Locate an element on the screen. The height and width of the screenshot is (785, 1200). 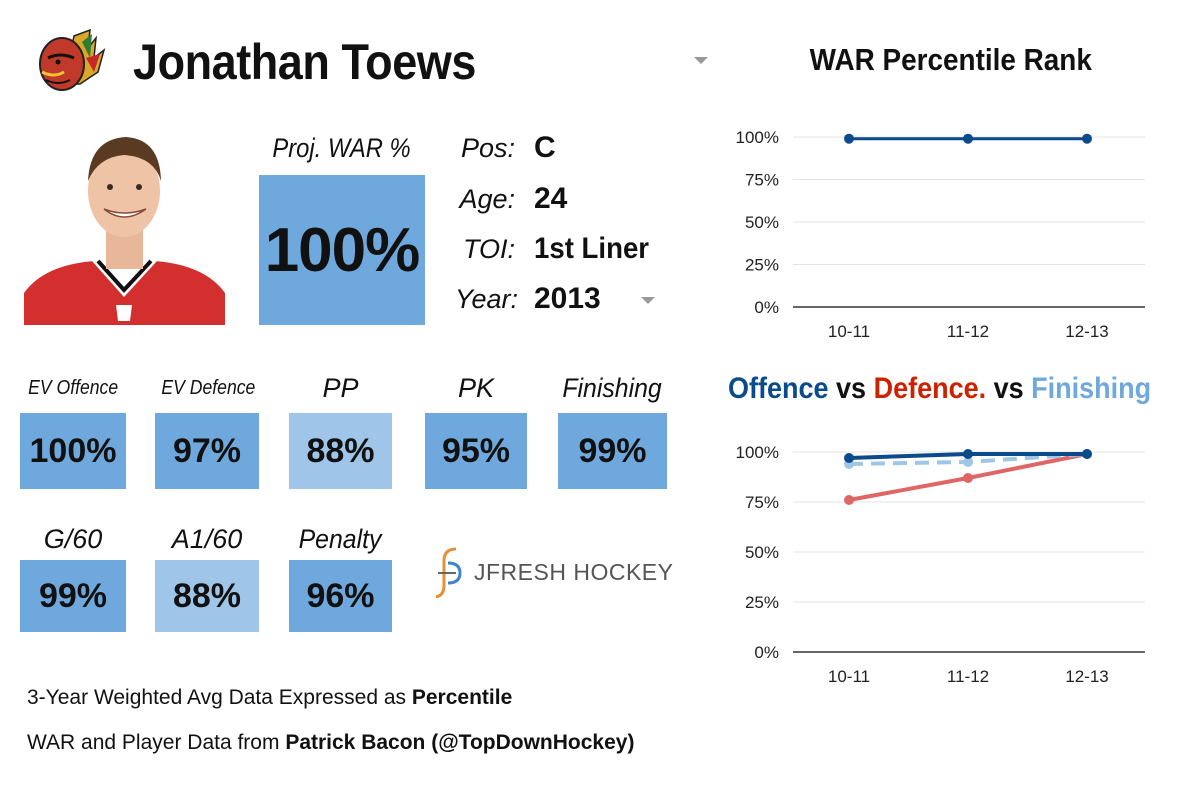
stat-tile-ev-offence: 100% is located at coordinates (73, 451).